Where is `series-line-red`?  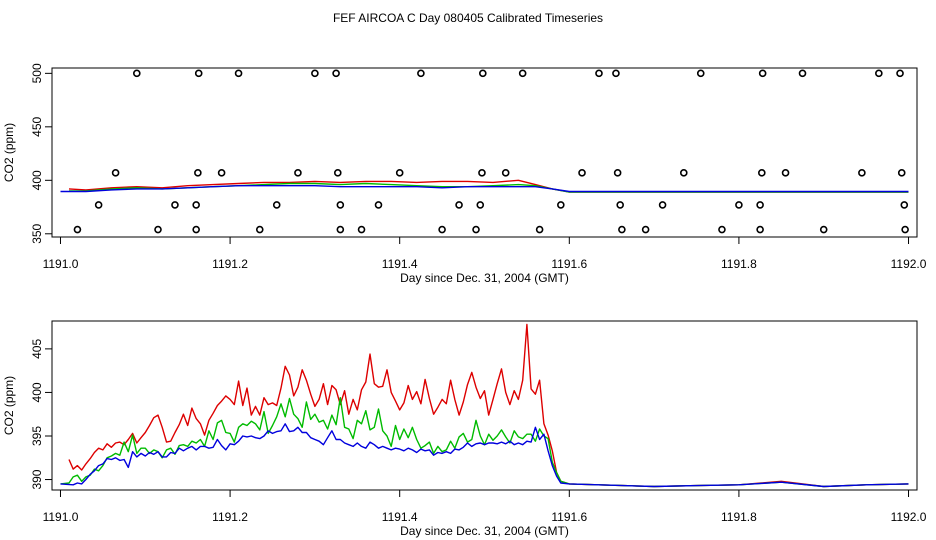
series-line-red is located at coordinates (488, 186).